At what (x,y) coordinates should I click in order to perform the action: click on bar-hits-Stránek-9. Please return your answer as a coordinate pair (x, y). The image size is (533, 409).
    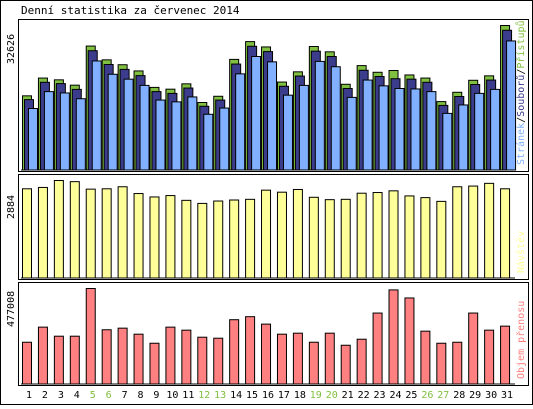
    Looking at the image, I should click on (160, 135).